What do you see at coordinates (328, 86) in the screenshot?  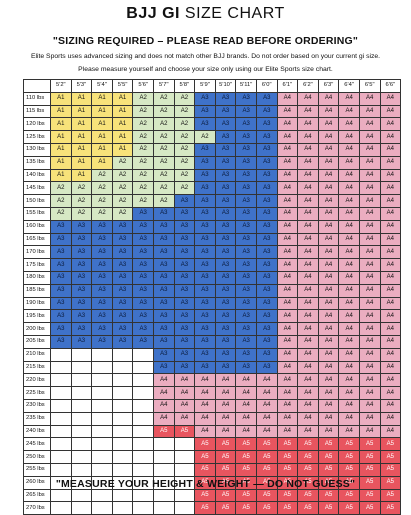 I see `height-header-cell: 6'3"` at bounding box center [328, 86].